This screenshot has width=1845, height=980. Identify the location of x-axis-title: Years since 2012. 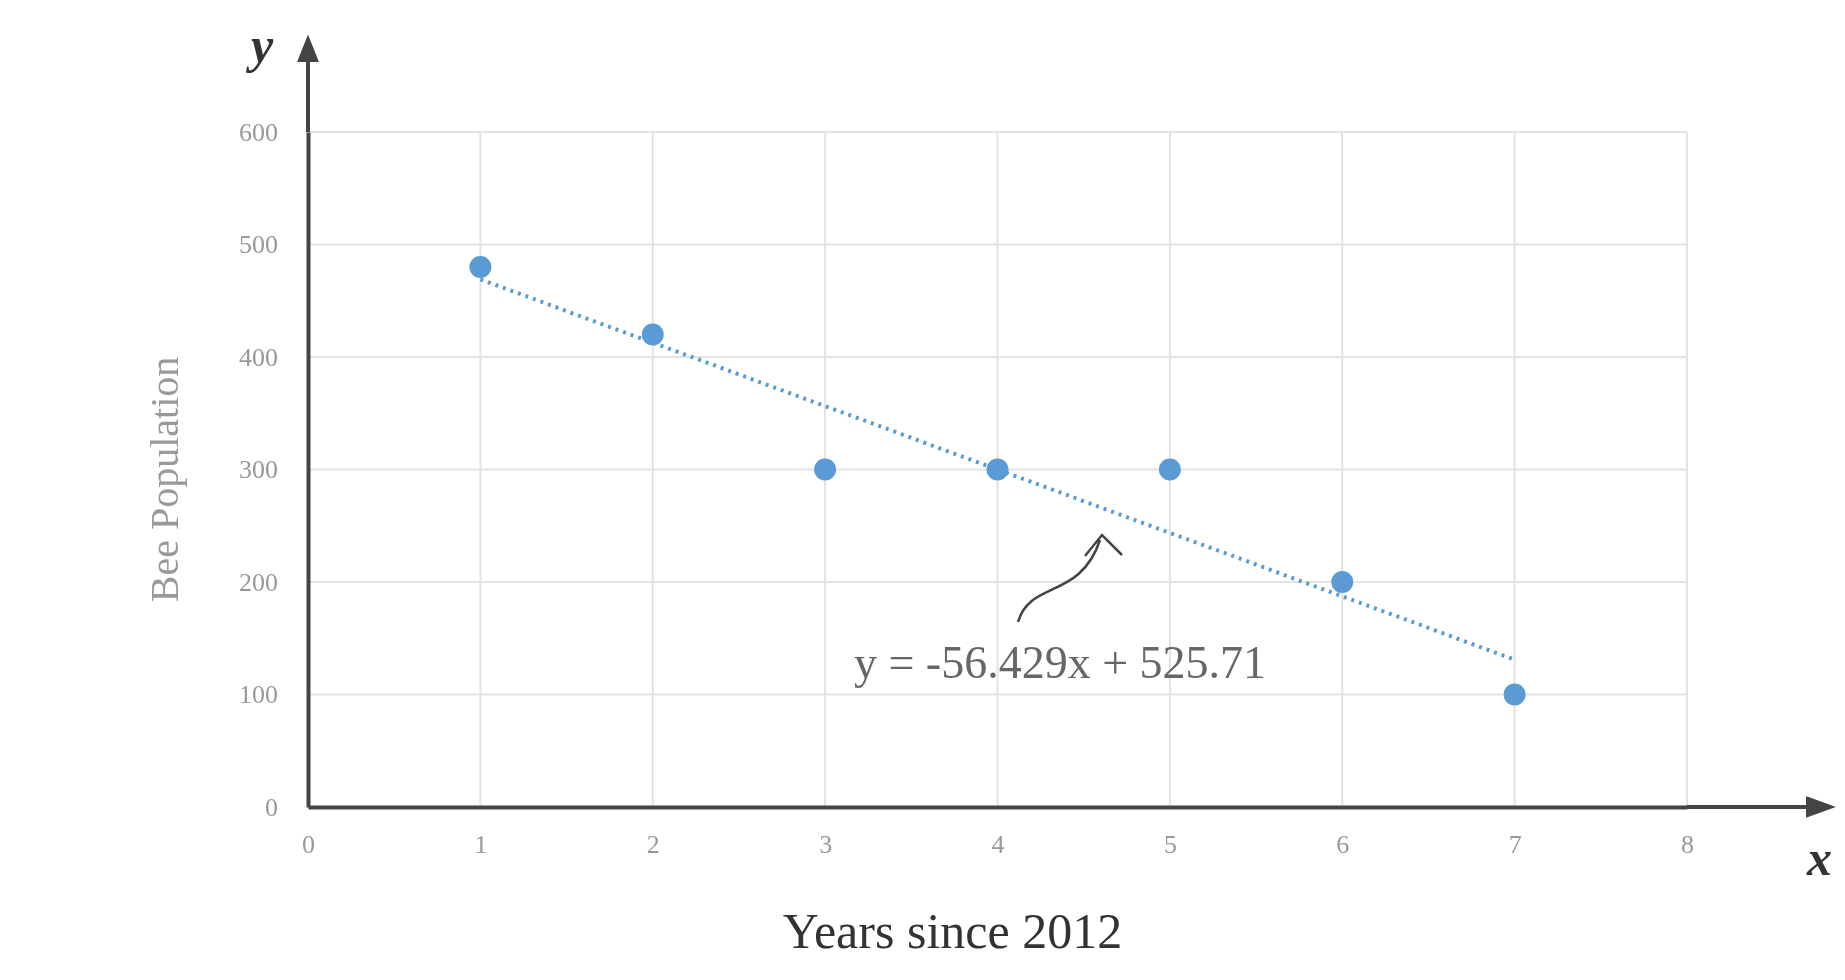
(952, 931).